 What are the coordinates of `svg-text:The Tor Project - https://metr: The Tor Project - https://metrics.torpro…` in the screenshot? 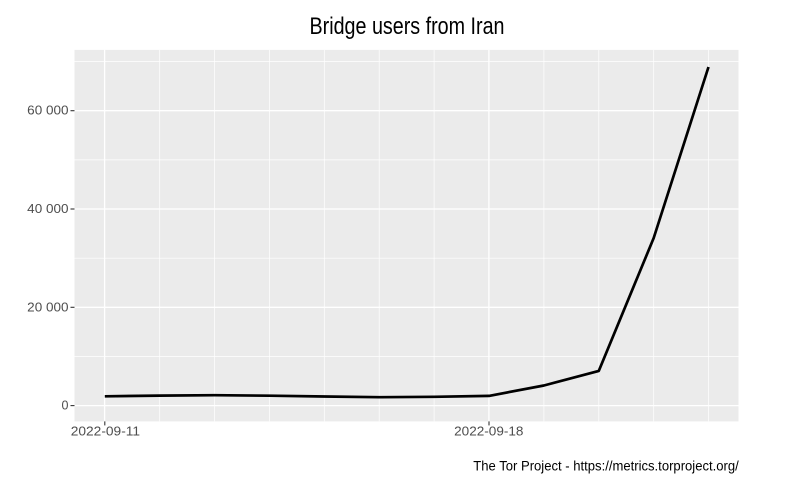 It's located at (606, 466).